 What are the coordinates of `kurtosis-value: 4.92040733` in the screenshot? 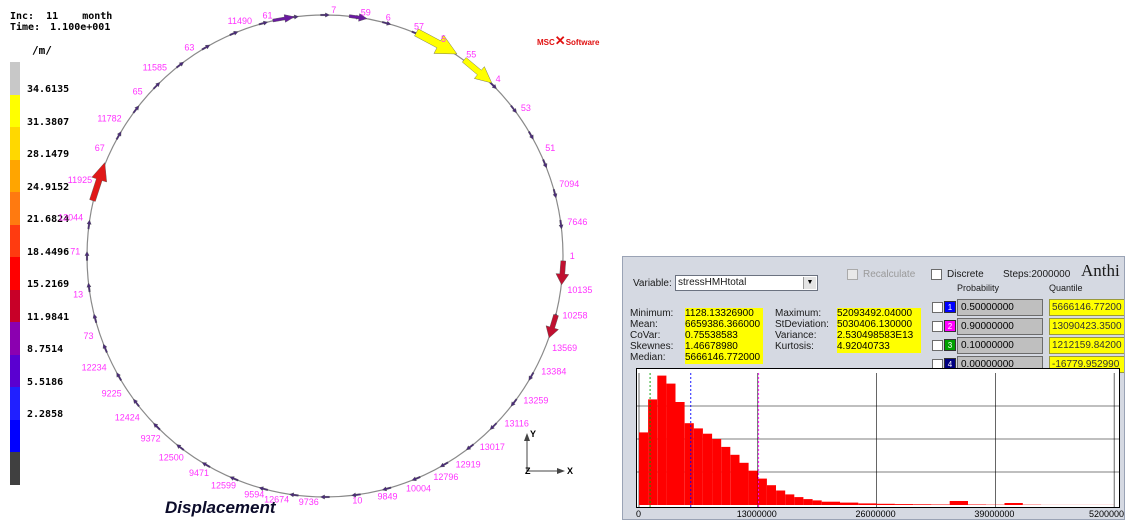 It's located at (879, 347).